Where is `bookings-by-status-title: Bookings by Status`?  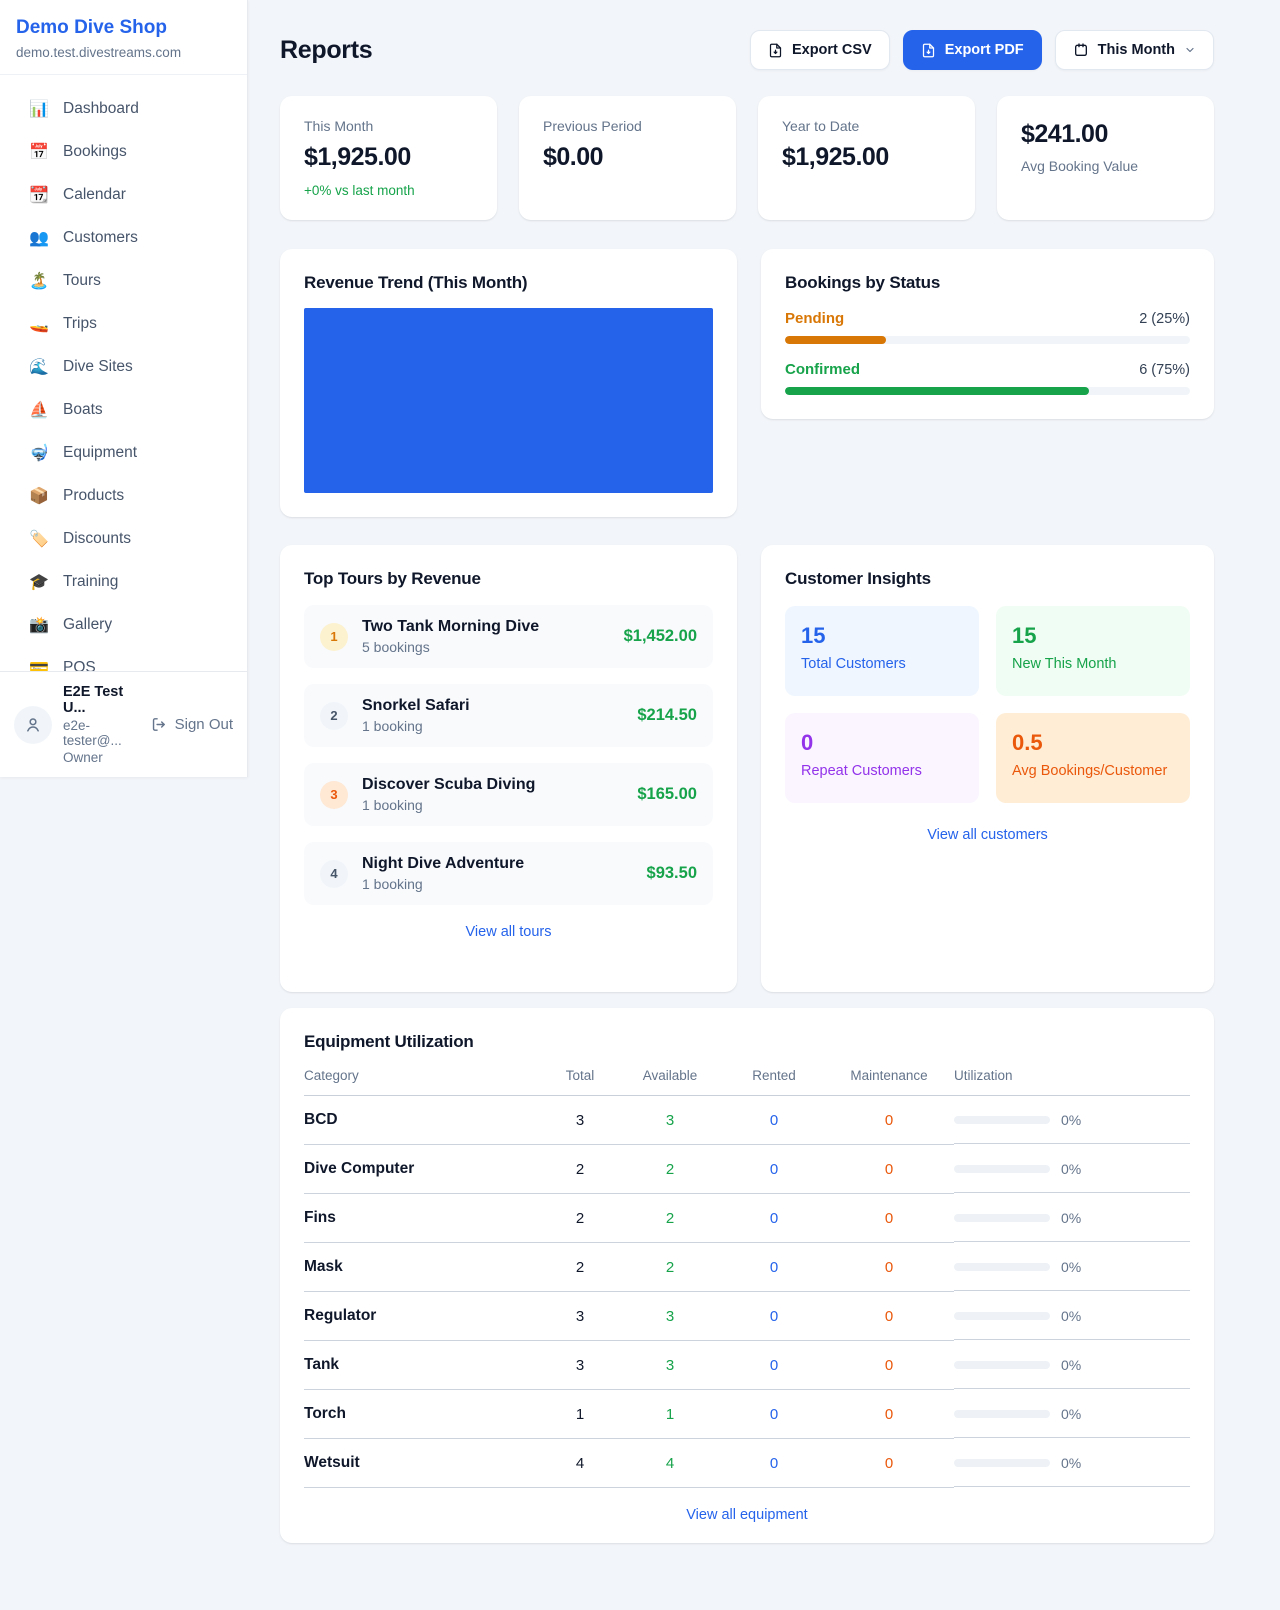 bookings-by-status-title: Bookings by Status is located at coordinates (863, 282).